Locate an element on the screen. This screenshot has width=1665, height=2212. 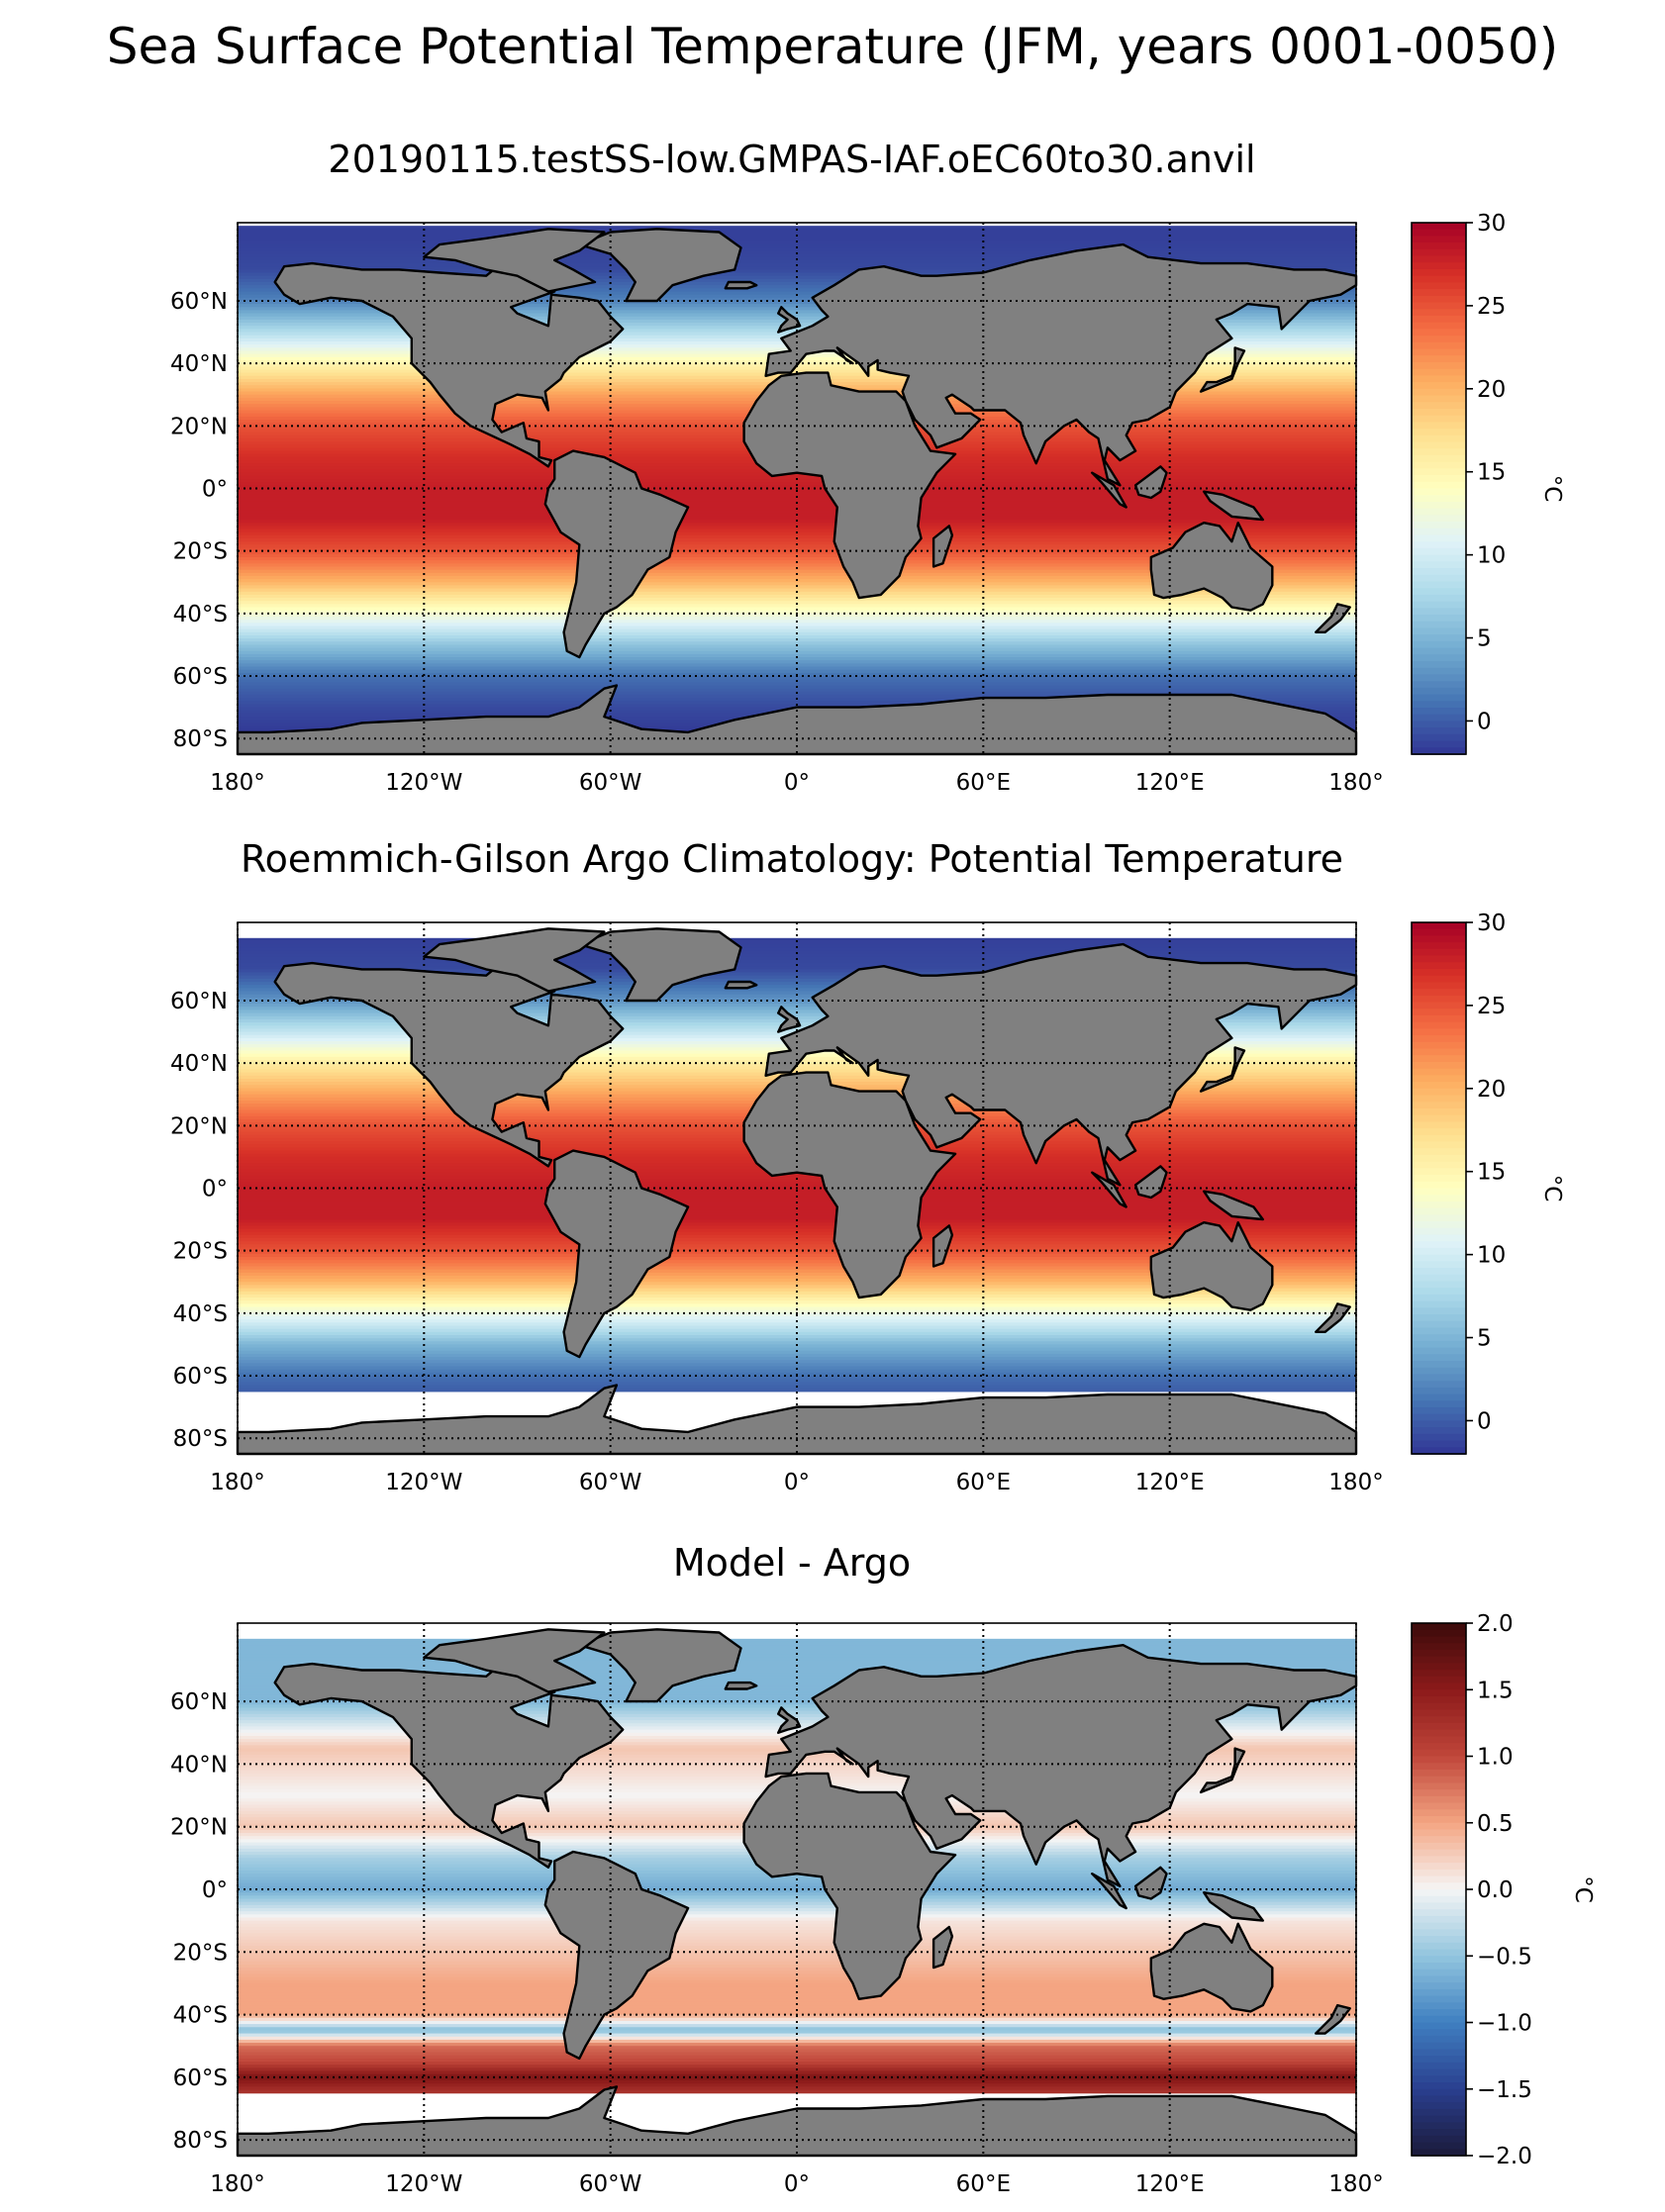
y-tick-label: 60°S is located at coordinates (200, 2078).